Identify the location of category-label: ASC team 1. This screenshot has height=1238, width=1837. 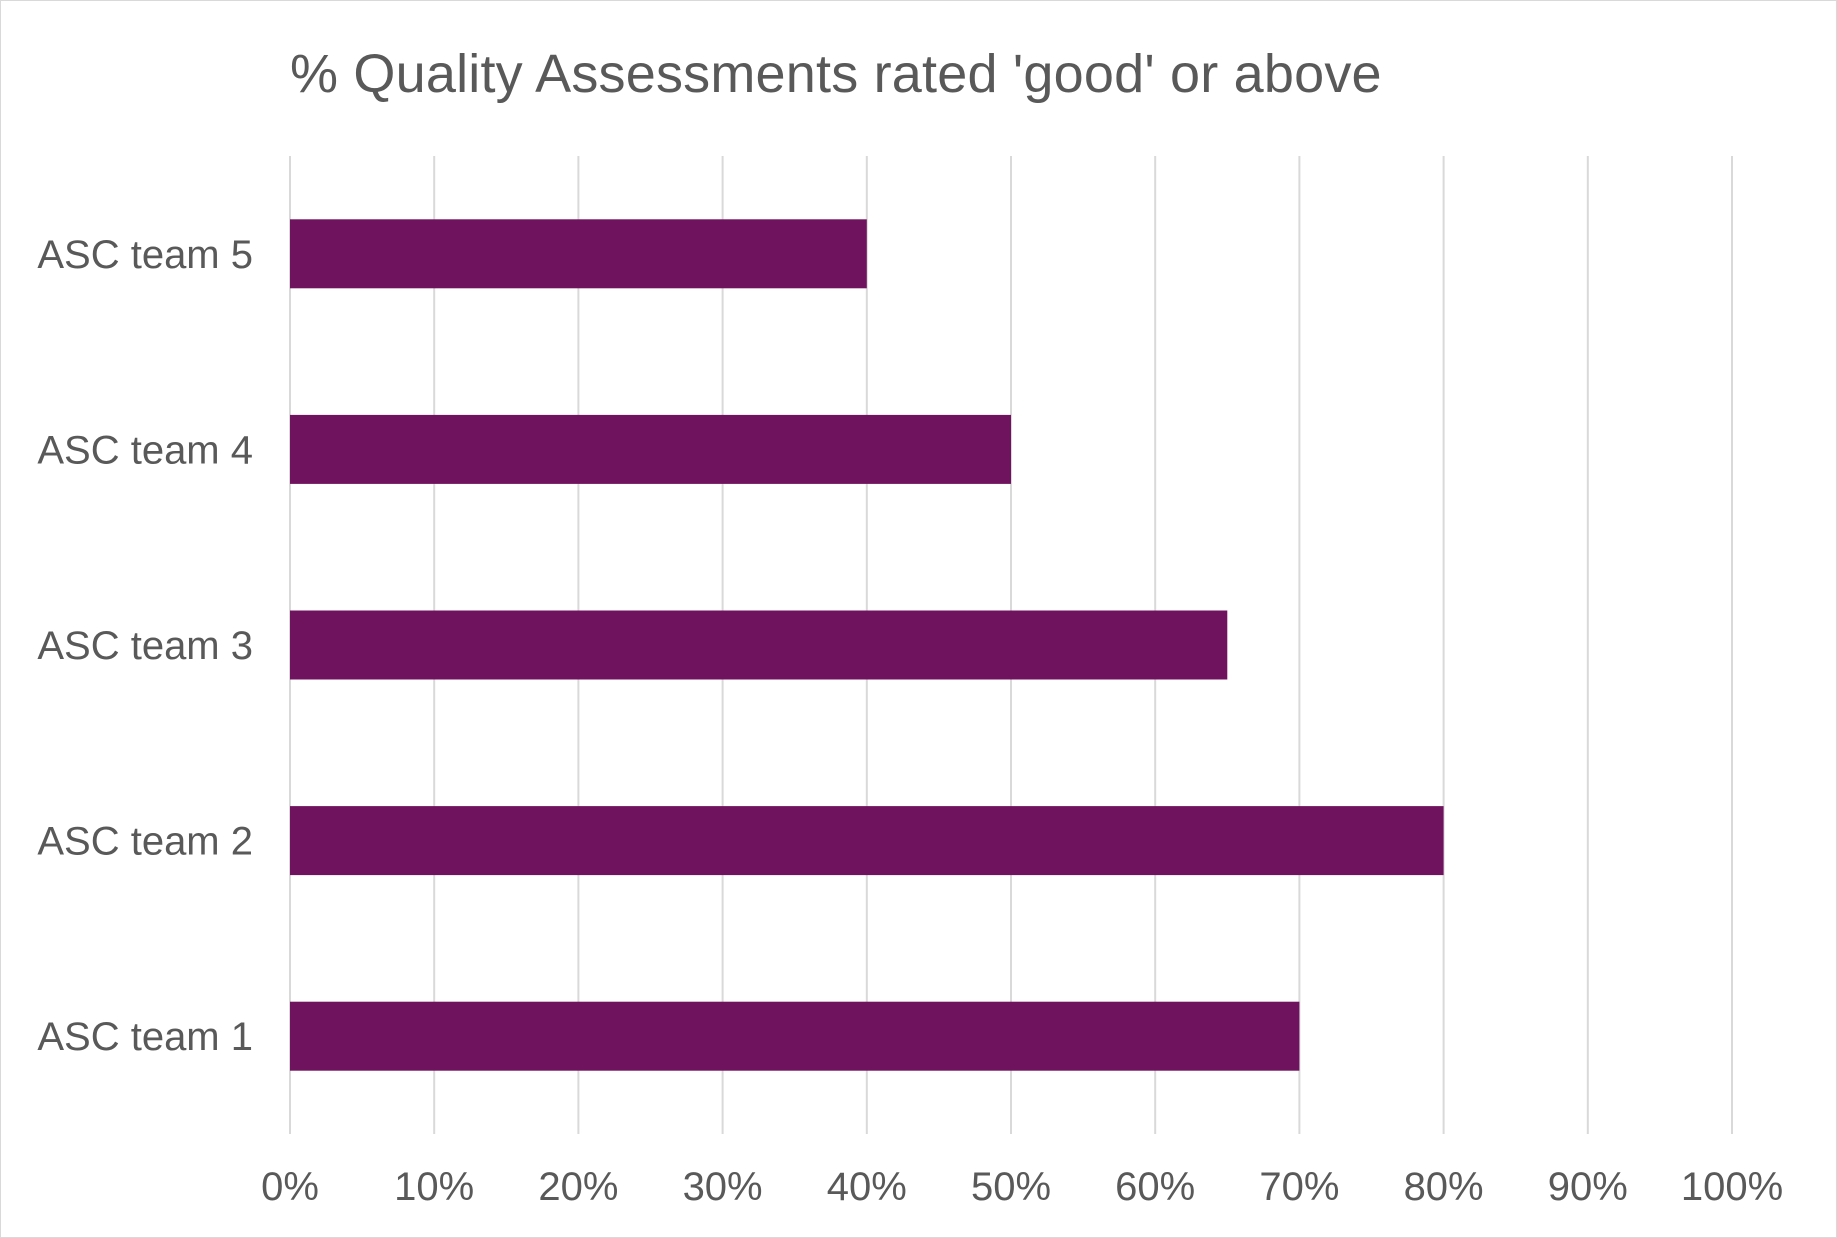
(145, 1037).